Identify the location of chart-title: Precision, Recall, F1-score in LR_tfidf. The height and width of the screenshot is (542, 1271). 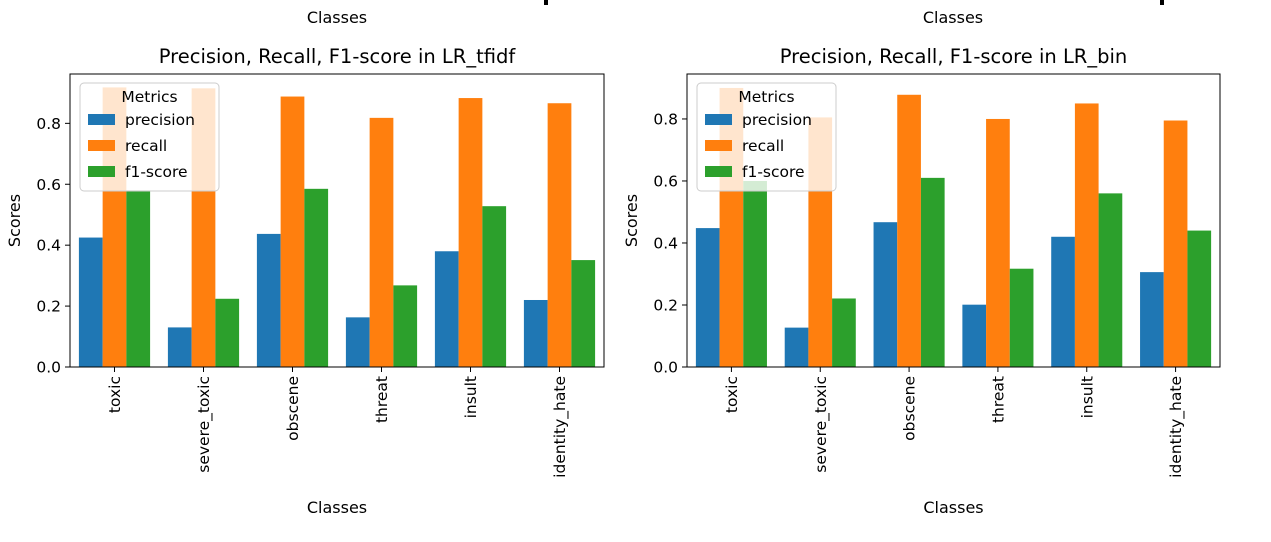
(338, 56).